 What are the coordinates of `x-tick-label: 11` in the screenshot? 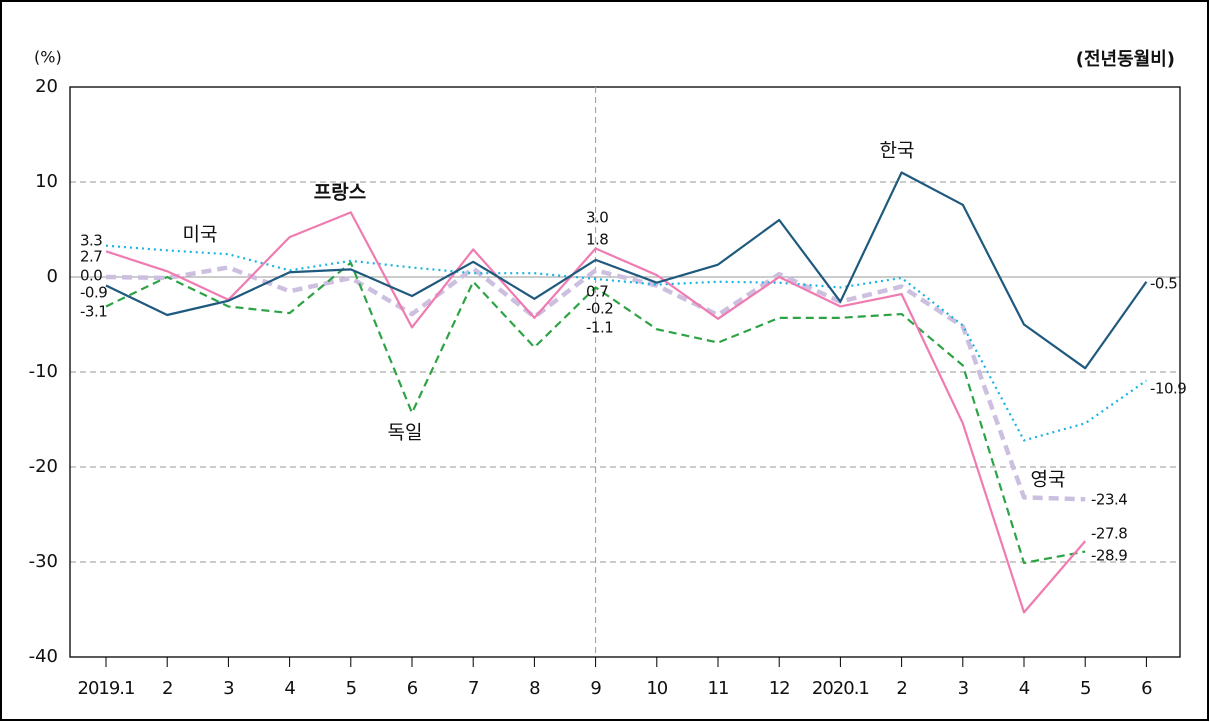 It's located at (718, 688).